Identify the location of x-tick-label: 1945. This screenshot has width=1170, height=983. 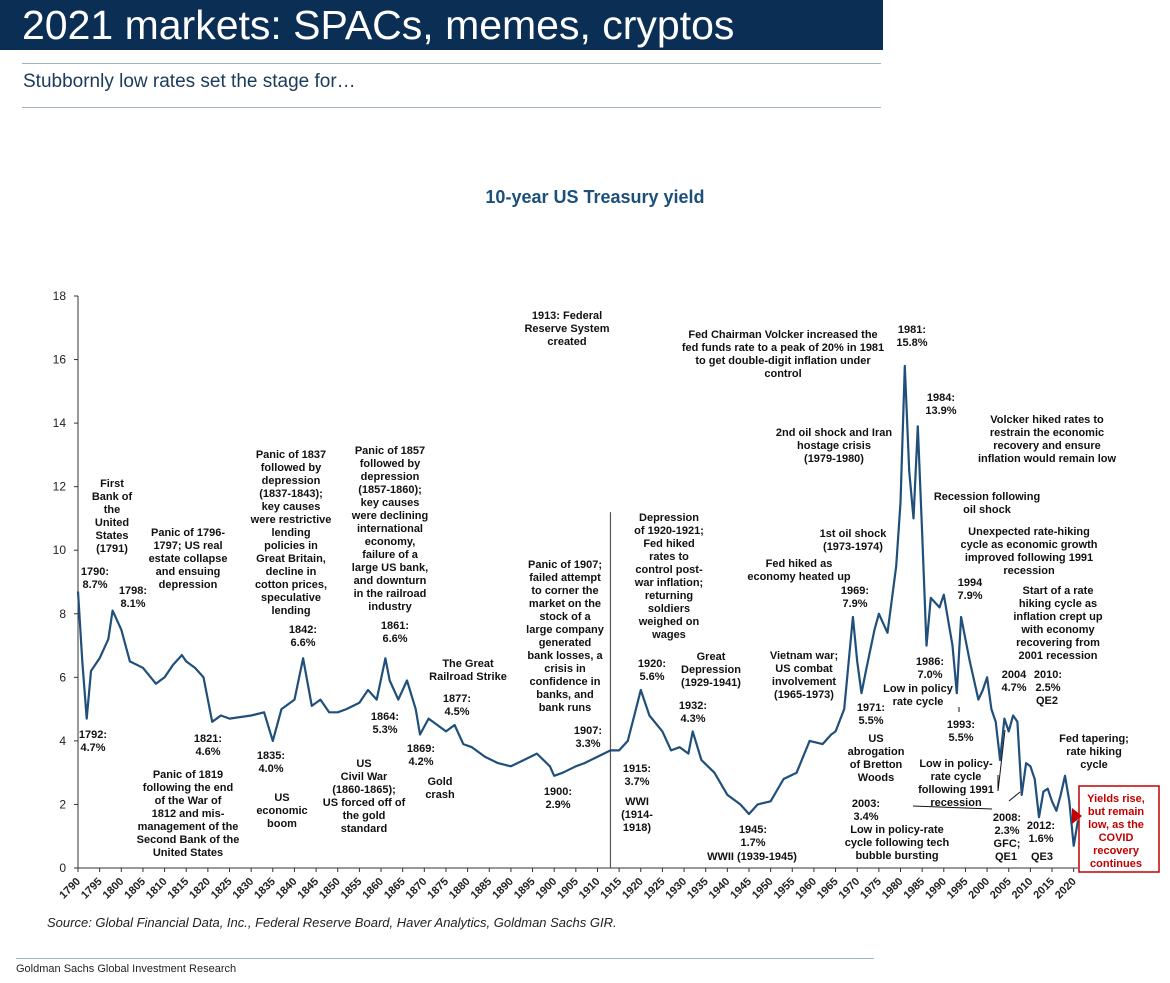
(741, 889).